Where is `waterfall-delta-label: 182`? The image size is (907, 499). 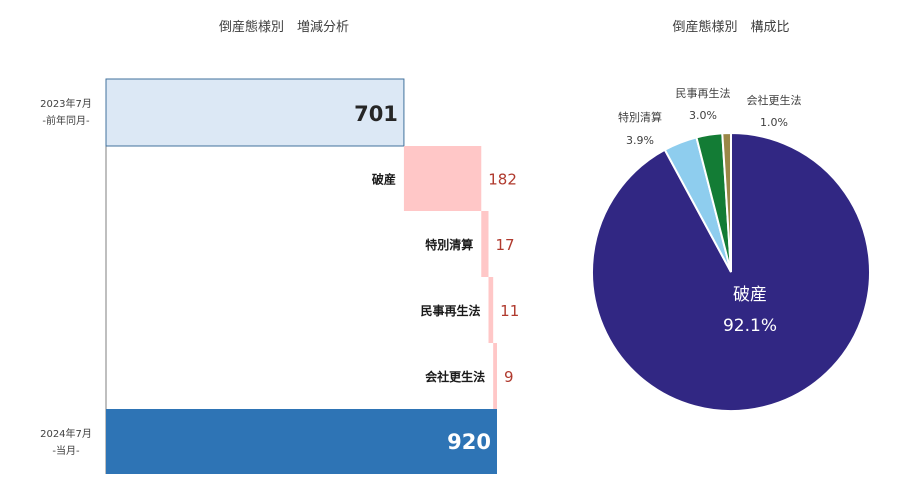 waterfall-delta-label: 182 is located at coordinates (502, 180).